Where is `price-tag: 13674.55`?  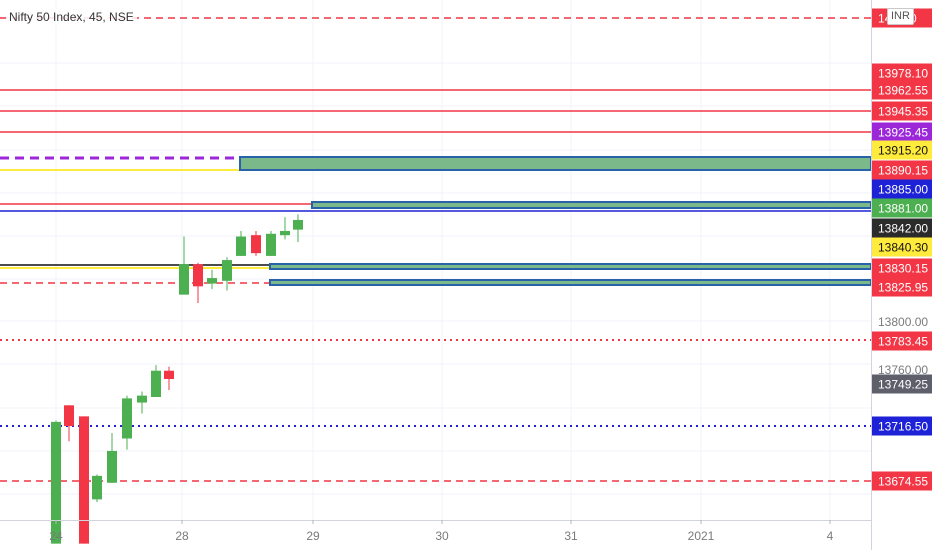 price-tag: 13674.55 is located at coordinates (902, 481).